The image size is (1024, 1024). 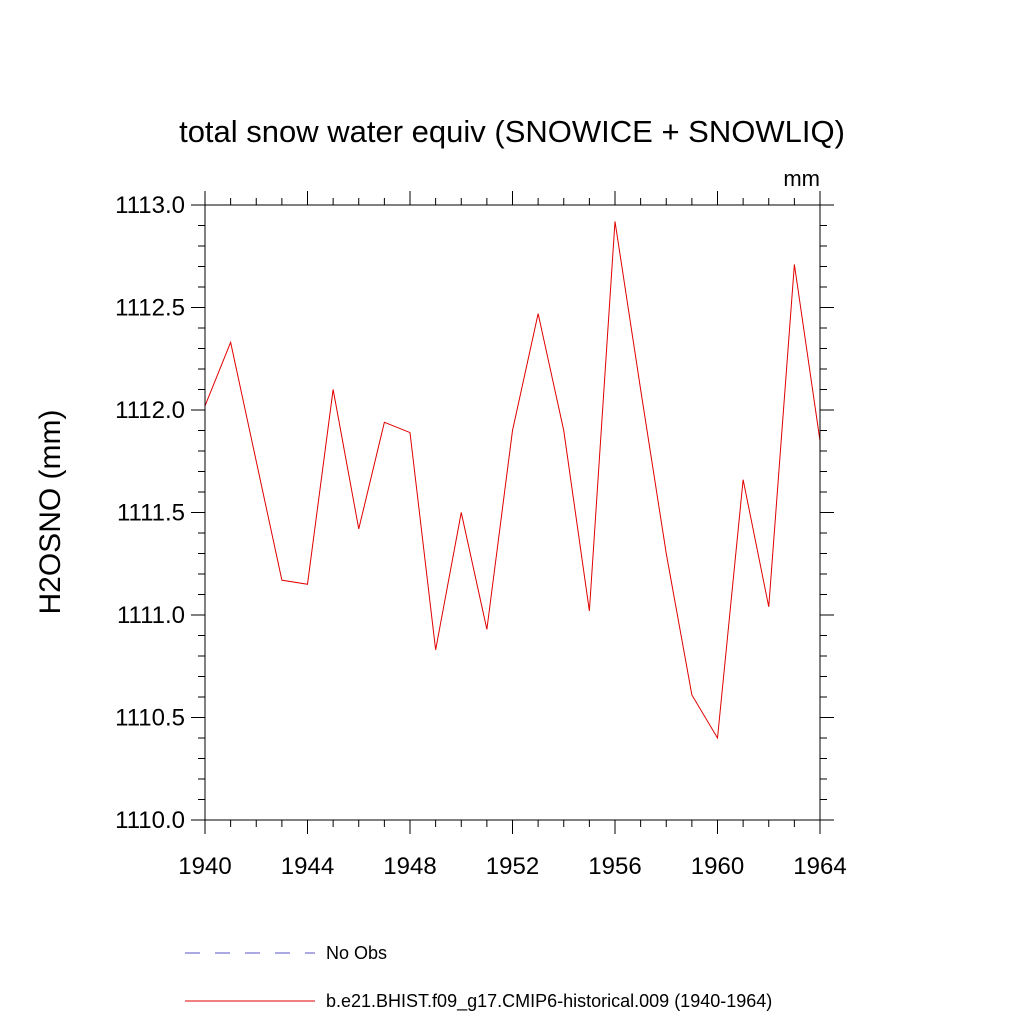 I want to click on y-tick-label: 1111.0, so click(x=151, y=615).